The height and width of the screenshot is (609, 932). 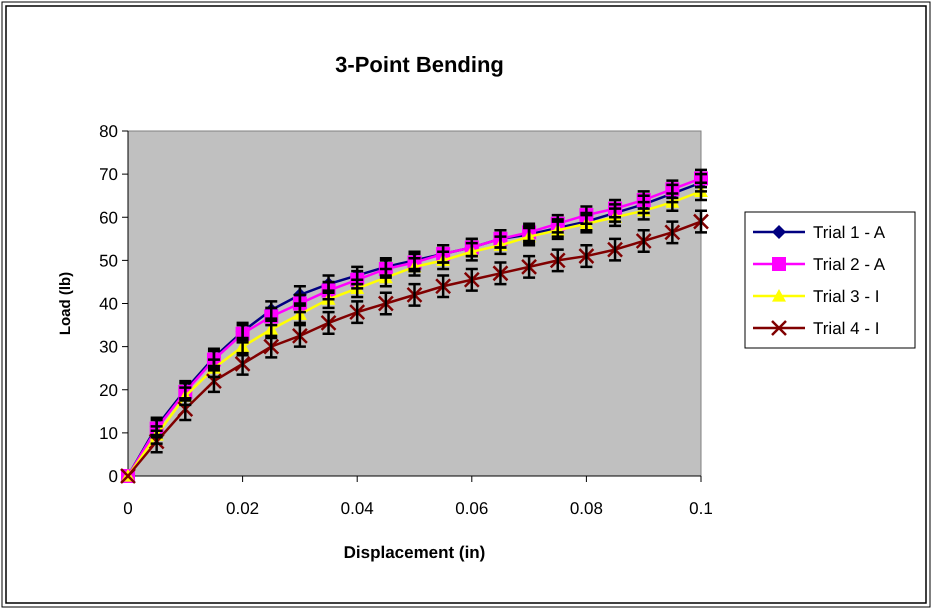 What do you see at coordinates (846, 328) in the screenshot?
I see `legend-label: Trial 4 - I` at bounding box center [846, 328].